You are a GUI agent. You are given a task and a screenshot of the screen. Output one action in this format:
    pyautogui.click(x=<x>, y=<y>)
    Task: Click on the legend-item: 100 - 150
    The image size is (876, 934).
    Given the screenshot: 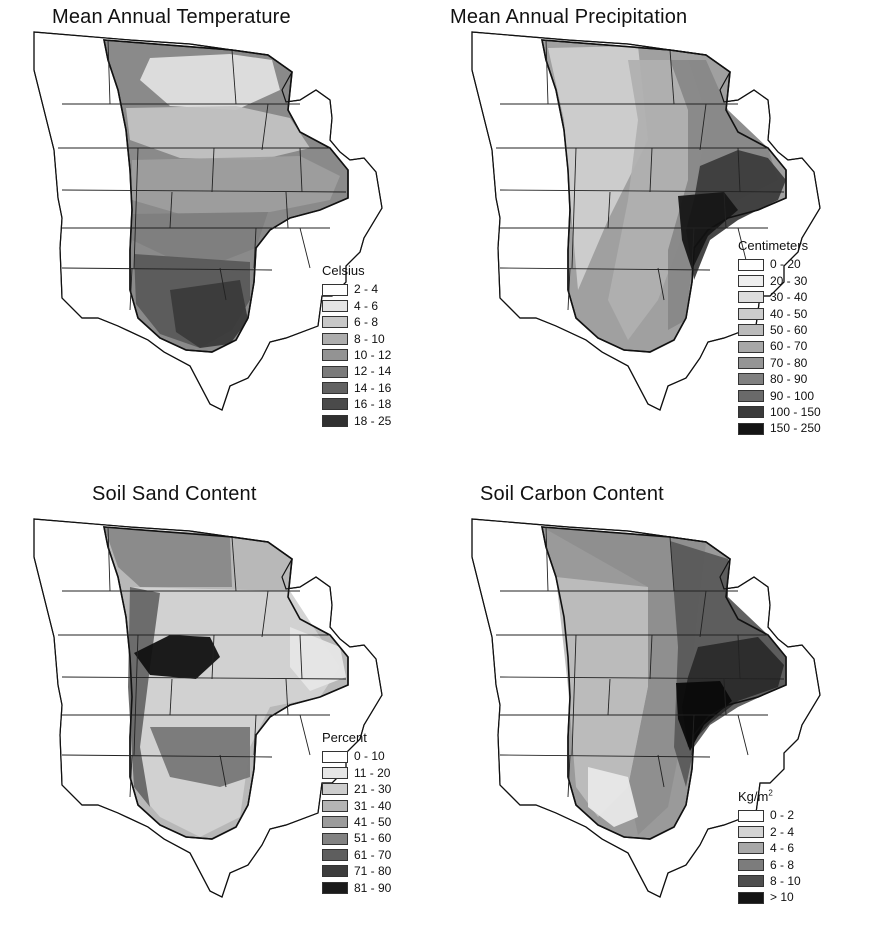 What is the action you would take?
    pyautogui.click(x=779, y=412)
    